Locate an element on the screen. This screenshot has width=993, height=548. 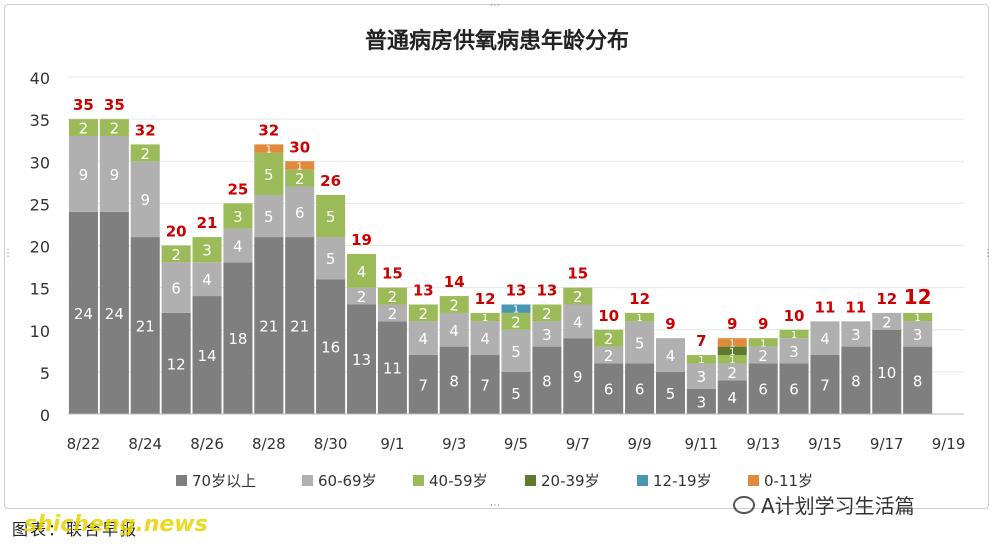
legend-label: 20-39岁 is located at coordinates (570, 481).